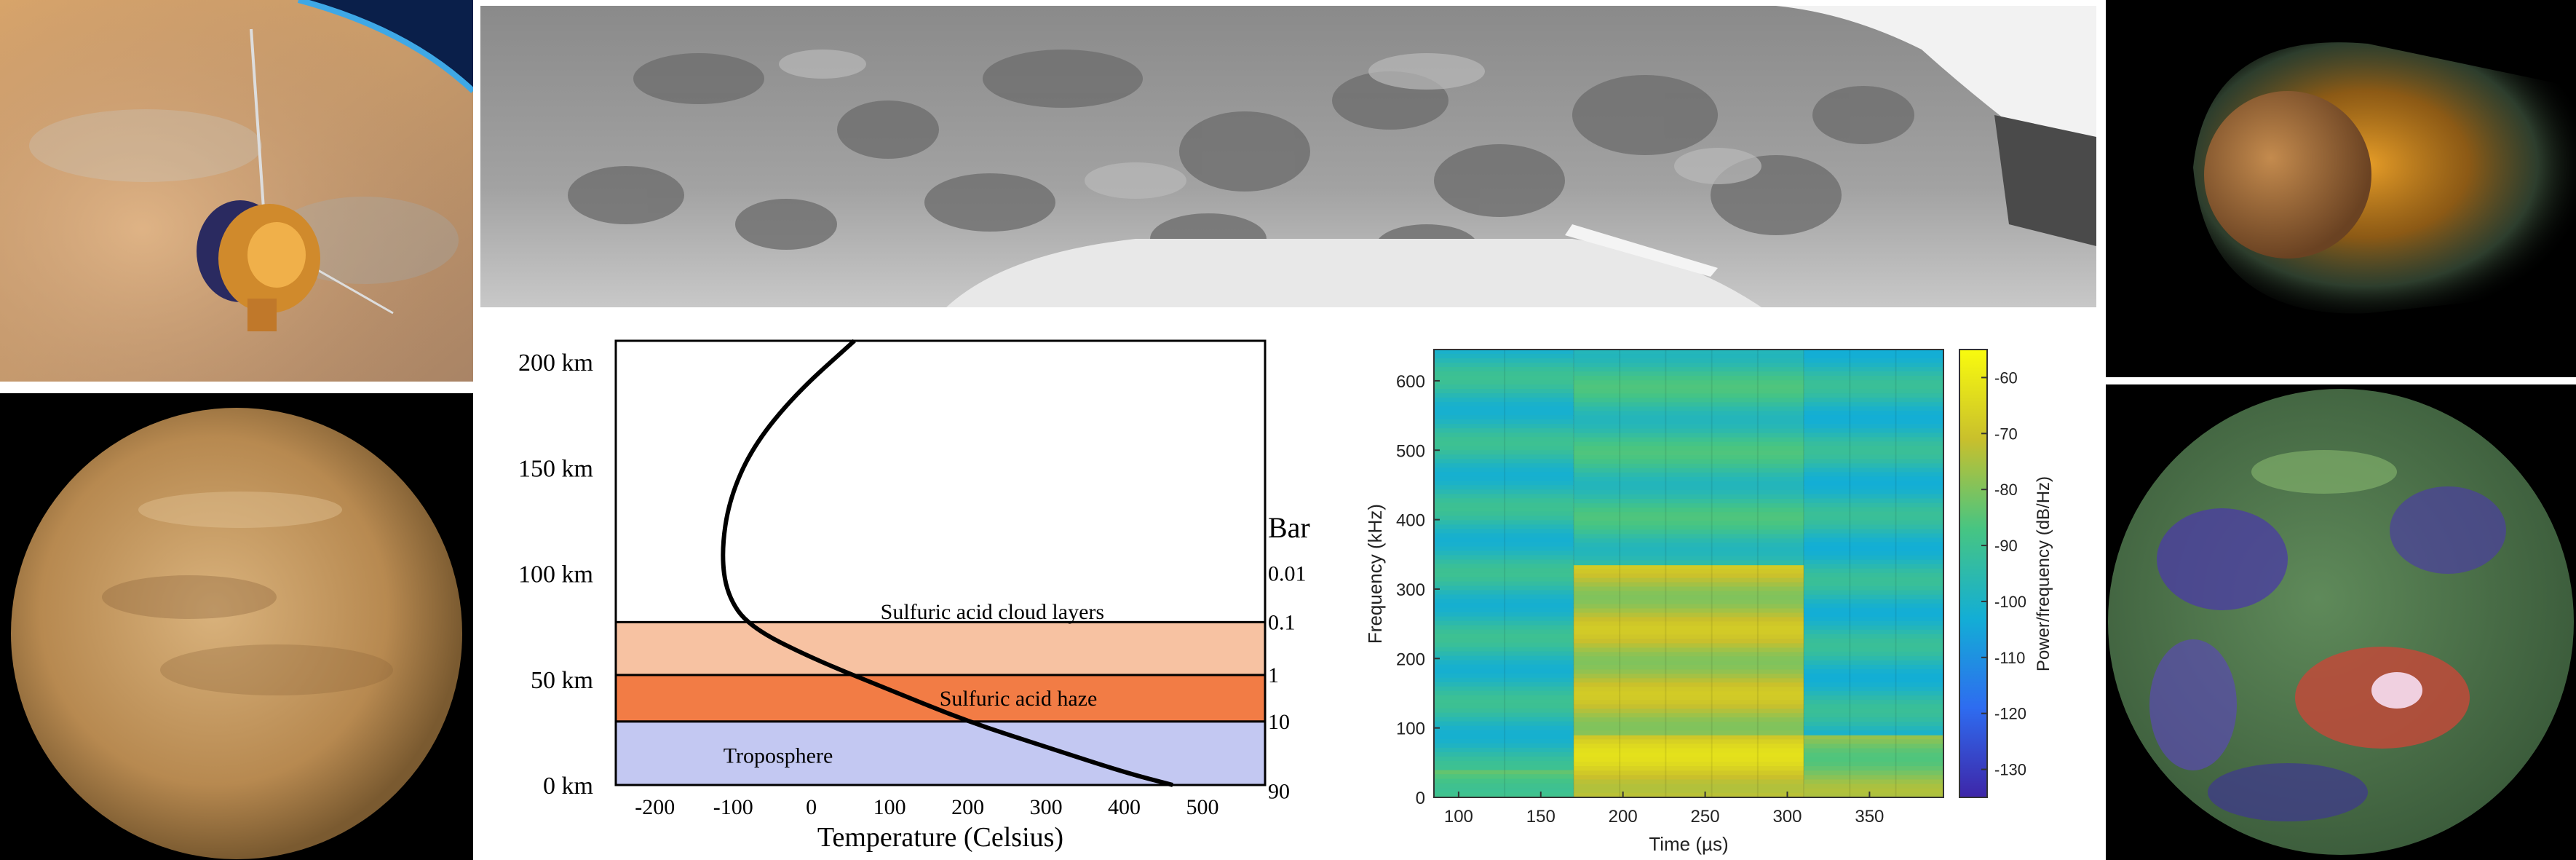 Image resolution: width=2576 pixels, height=860 pixels. Describe the element at coordinates (1375, 574) in the screenshot. I see `frequency-axis-label: Frequency (kHz)` at that location.